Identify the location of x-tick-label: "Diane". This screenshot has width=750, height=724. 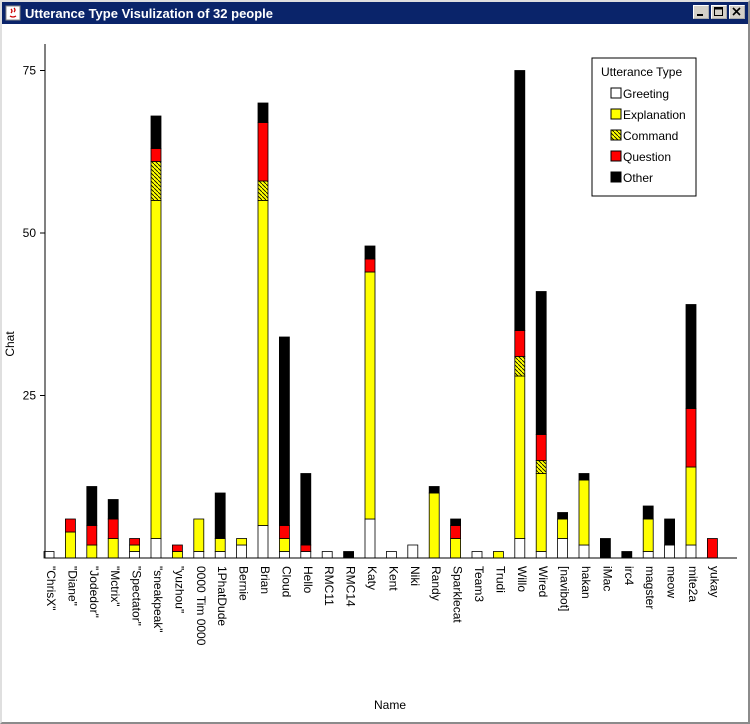
(72, 586).